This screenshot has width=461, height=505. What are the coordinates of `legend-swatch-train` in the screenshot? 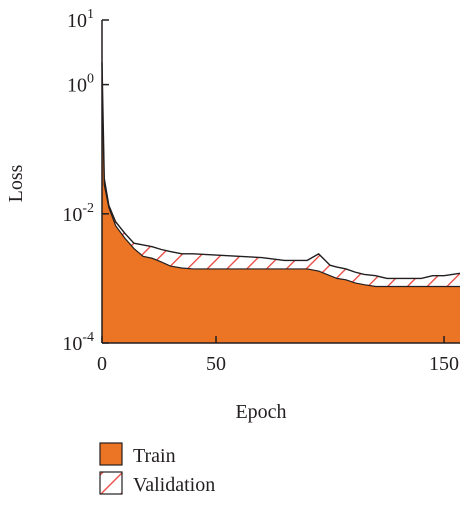 It's located at (111, 454).